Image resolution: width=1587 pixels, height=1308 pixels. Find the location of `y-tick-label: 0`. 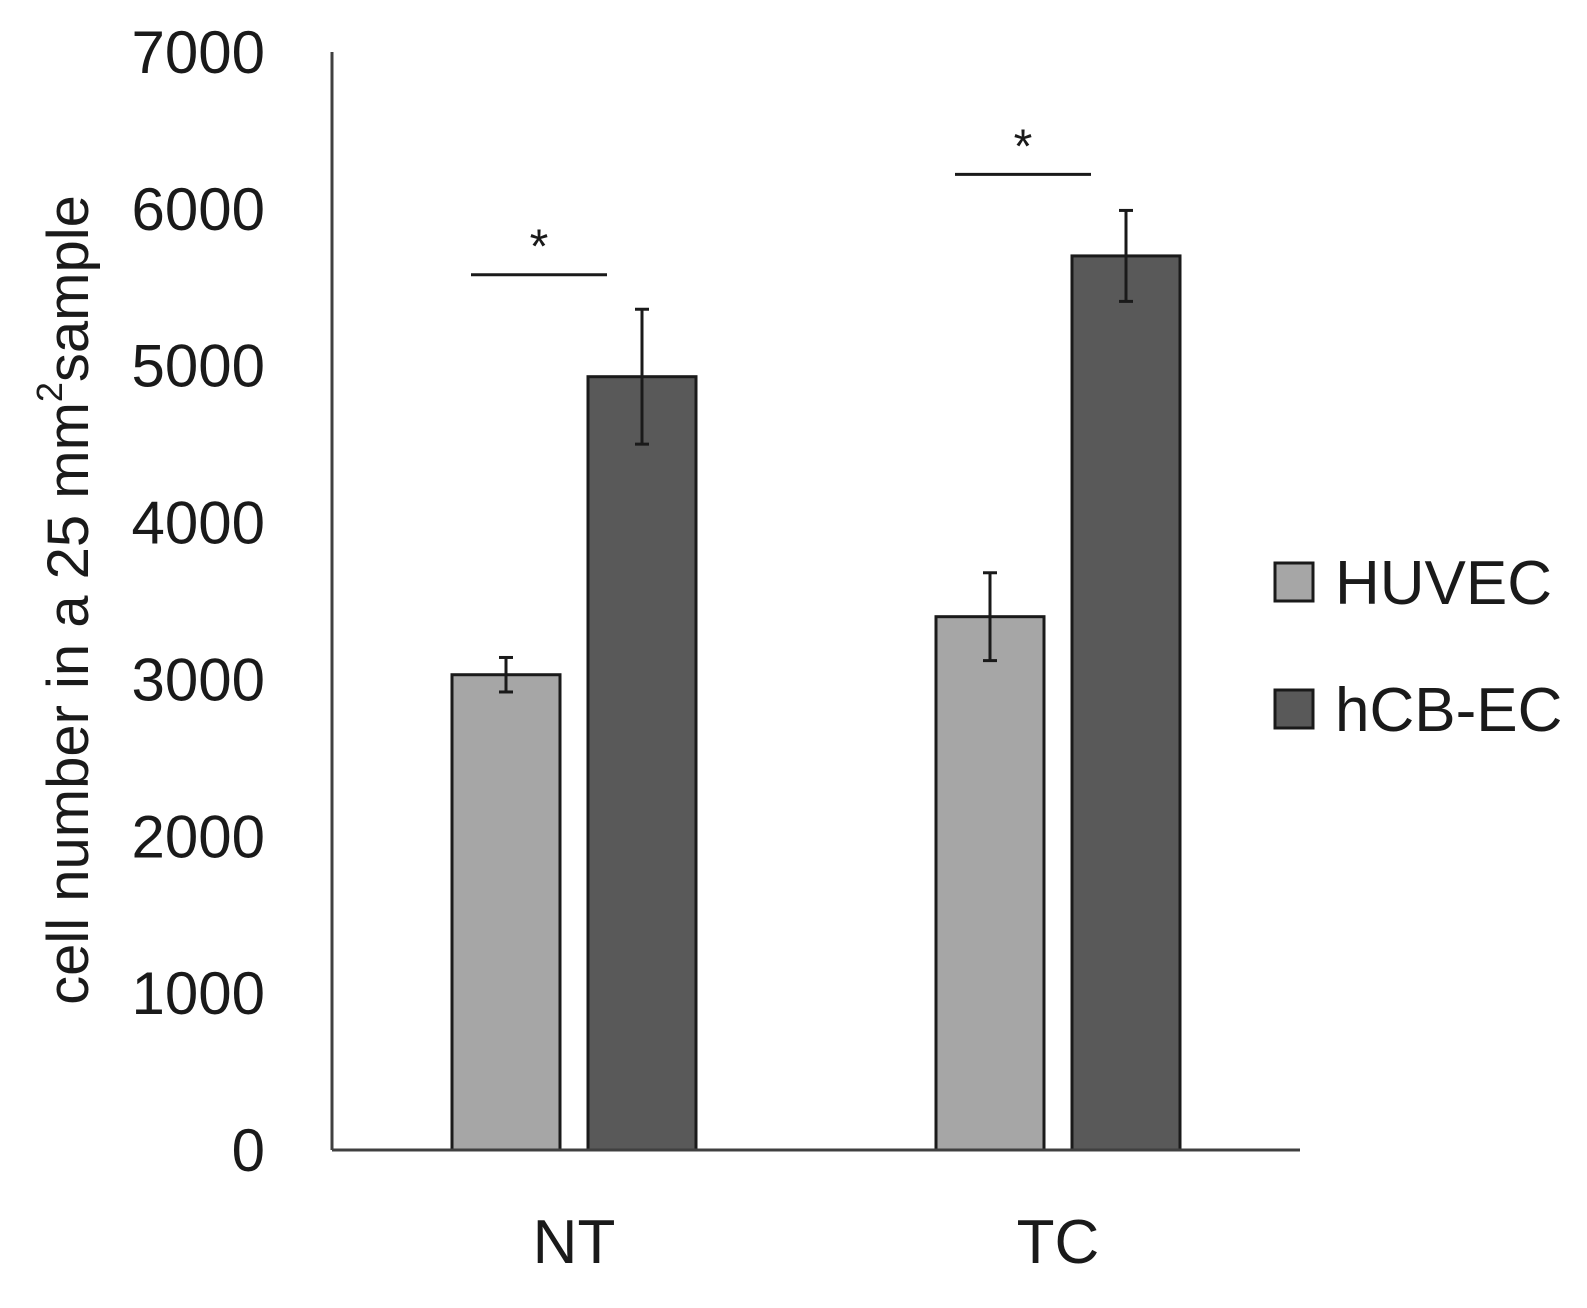

y-tick-label: 0 is located at coordinates (248, 1150).